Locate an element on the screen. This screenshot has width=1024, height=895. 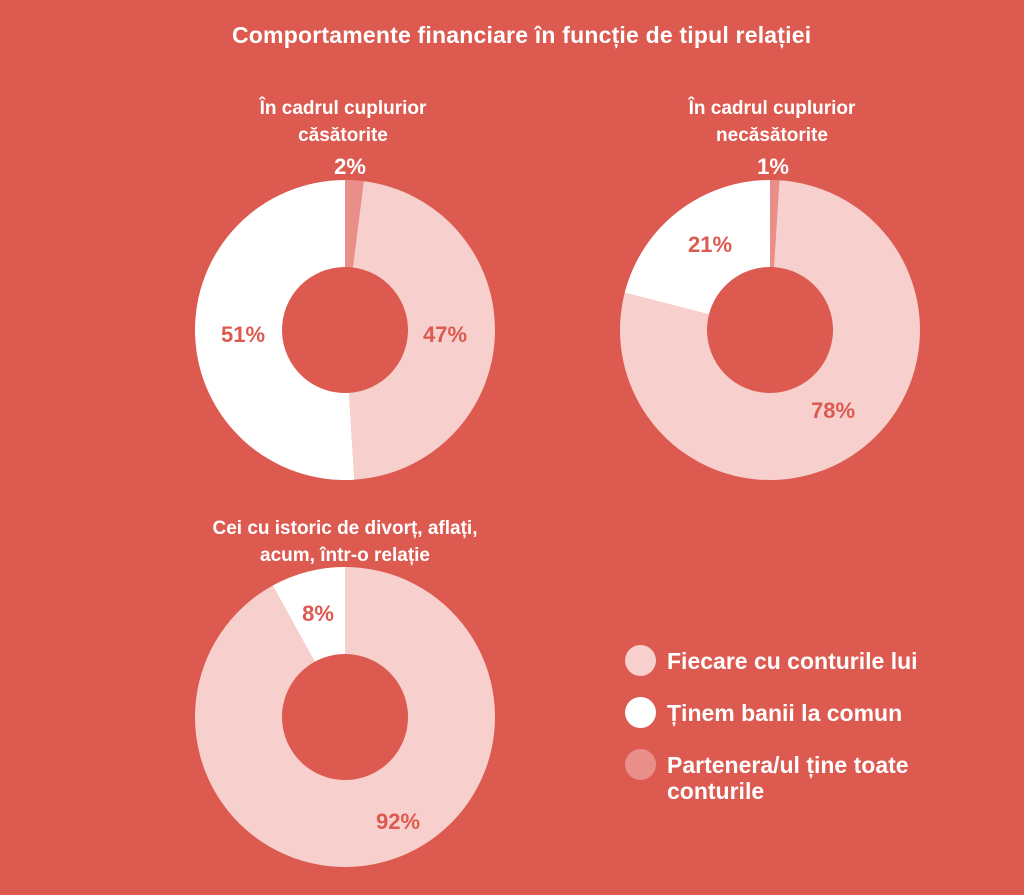
data-label-married-2: 2% is located at coordinates (350, 166).